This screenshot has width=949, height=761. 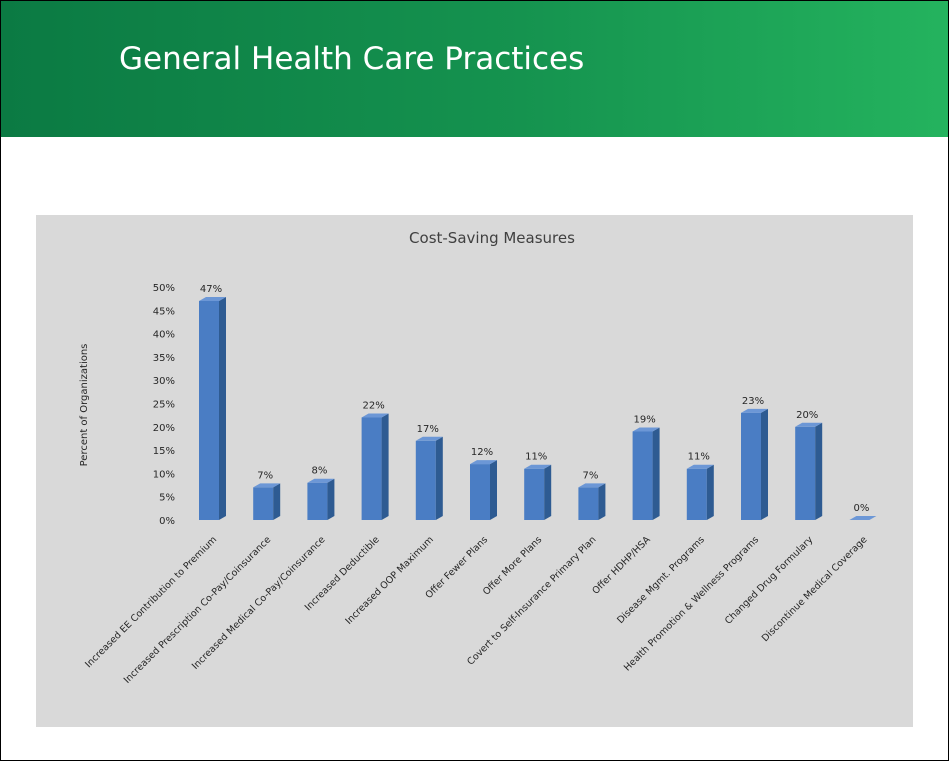 What do you see at coordinates (164, 335) in the screenshot?
I see `y-tick-label: 40%` at bounding box center [164, 335].